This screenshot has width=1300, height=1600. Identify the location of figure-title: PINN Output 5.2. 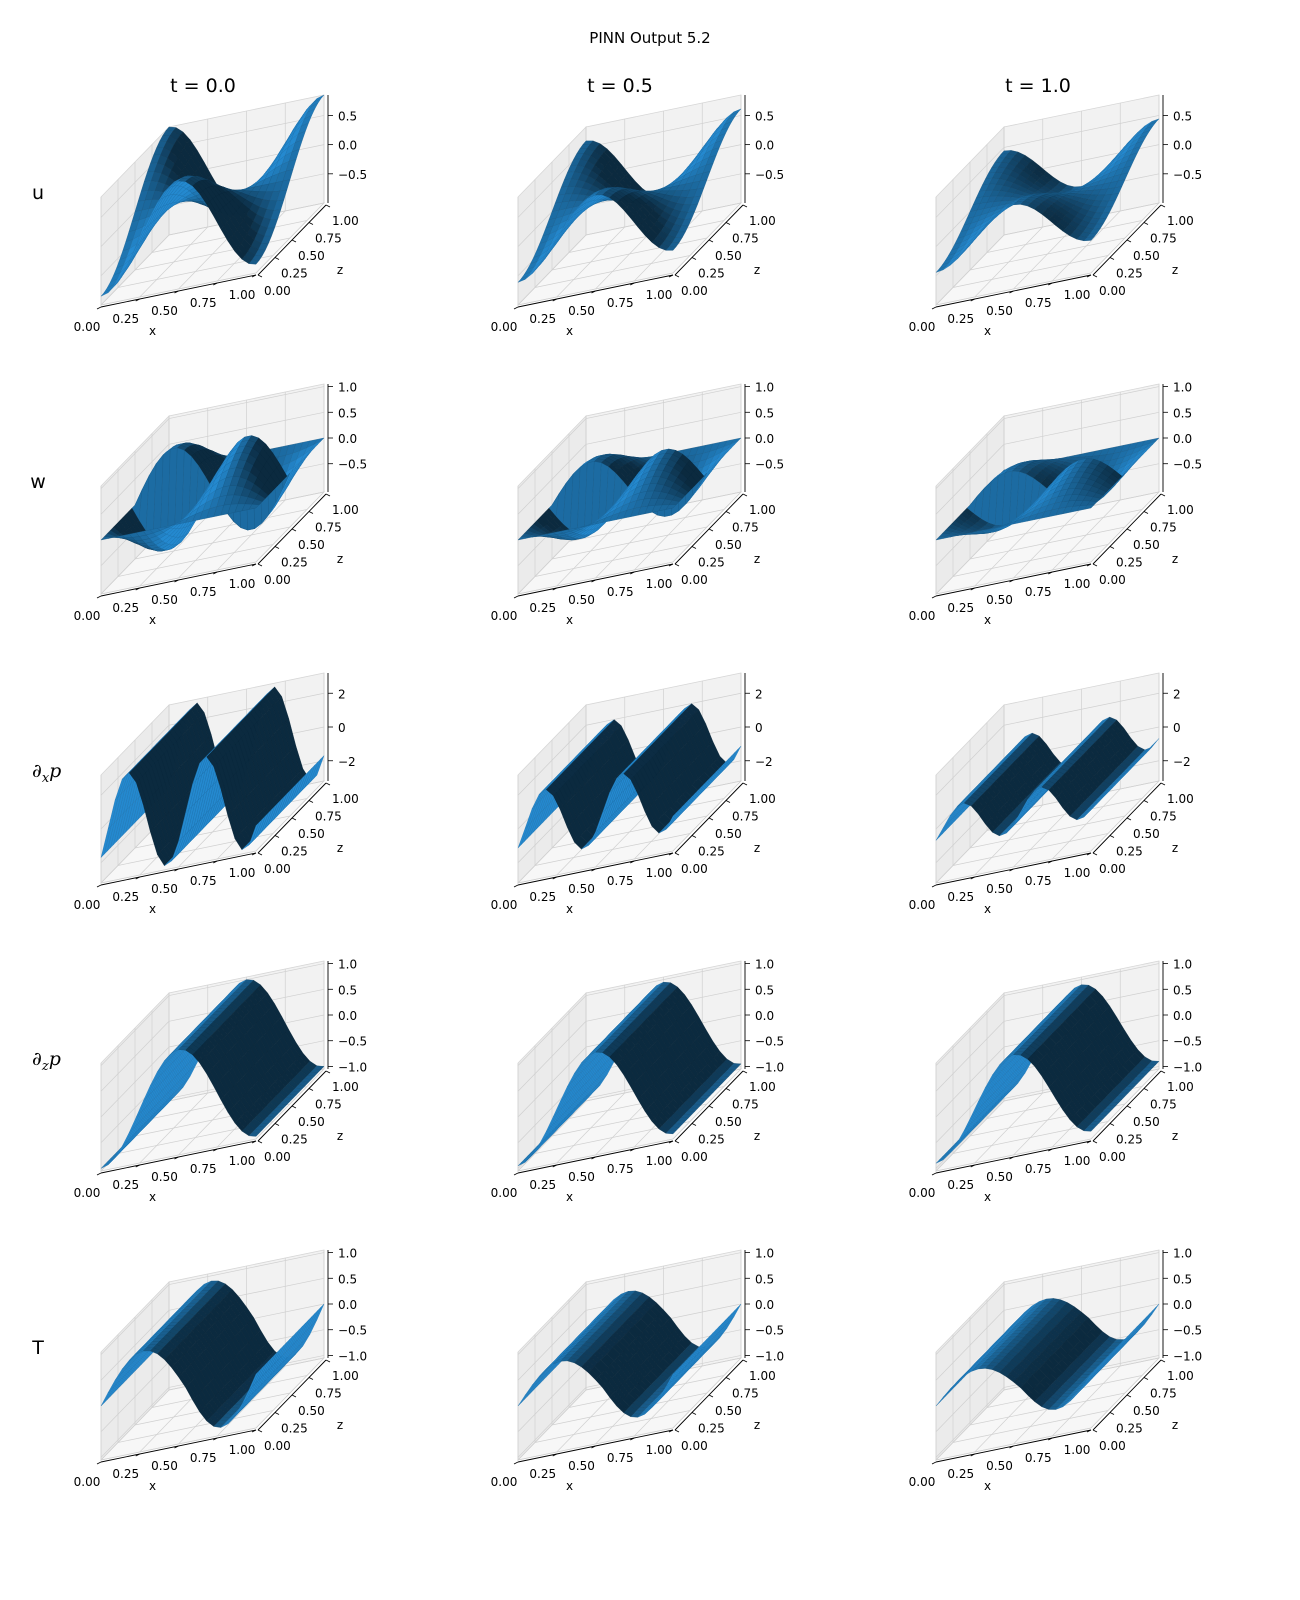
(649, 38).